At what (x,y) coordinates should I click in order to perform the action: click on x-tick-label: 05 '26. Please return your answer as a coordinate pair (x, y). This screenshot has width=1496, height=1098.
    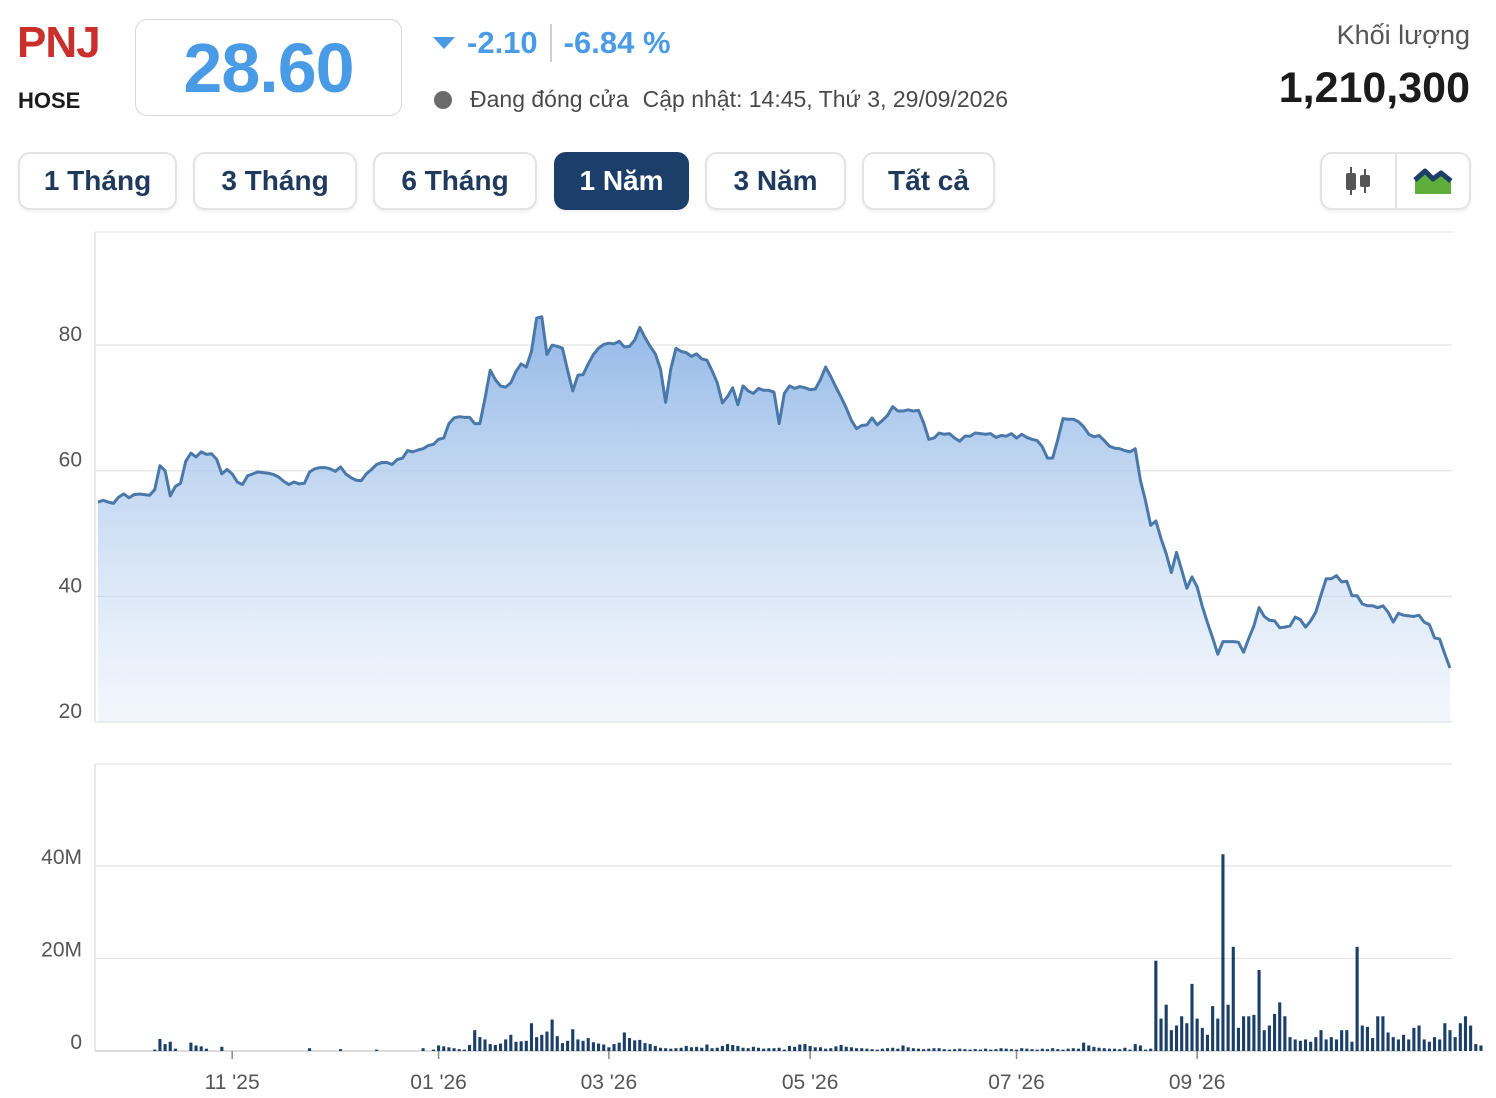
    Looking at the image, I should click on (810, 1082).